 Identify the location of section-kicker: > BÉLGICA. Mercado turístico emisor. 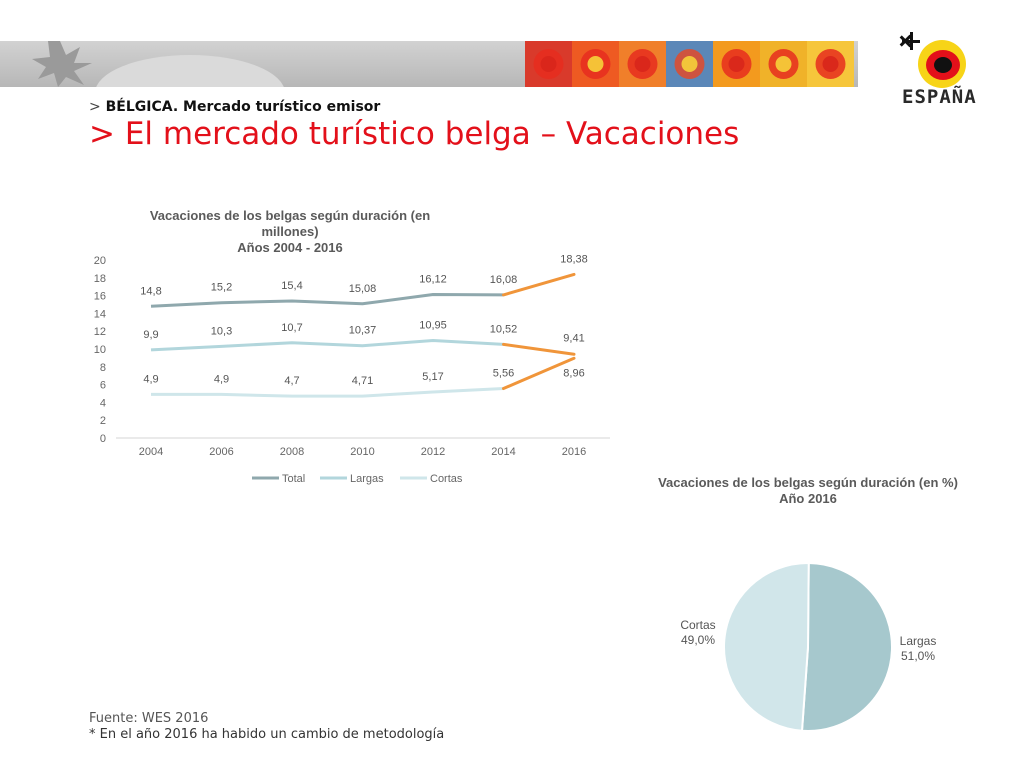
(234, 107).